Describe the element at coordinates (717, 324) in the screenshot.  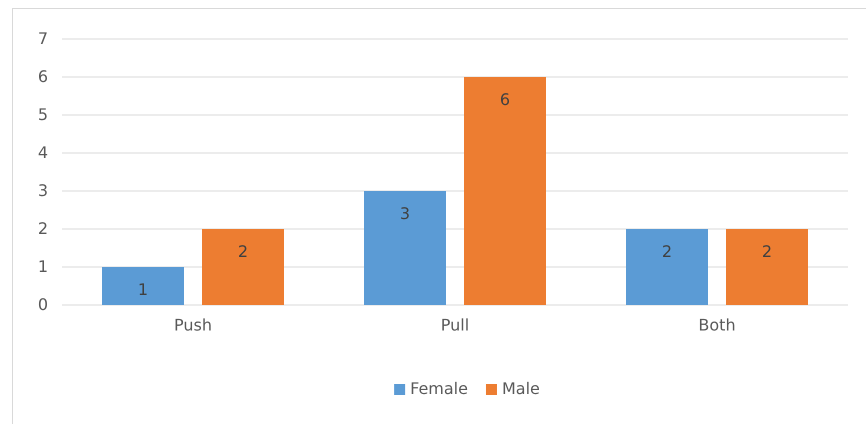
I see `x-tick-label: Both` at that location.